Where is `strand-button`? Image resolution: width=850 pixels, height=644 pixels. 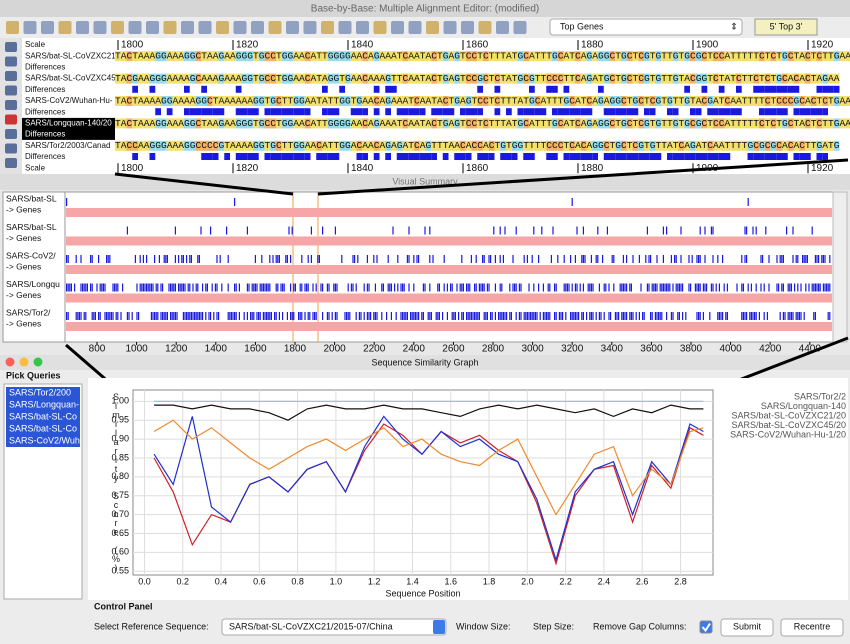
strand-button is located at coordinates (786, 27).